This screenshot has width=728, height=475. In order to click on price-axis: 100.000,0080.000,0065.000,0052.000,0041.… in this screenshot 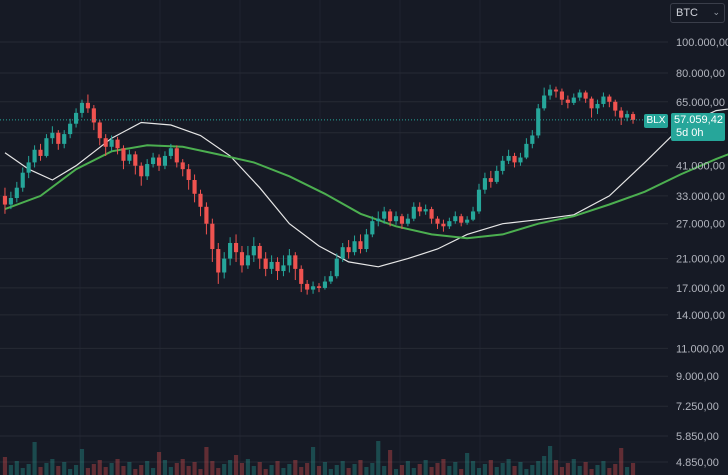, I will do `click(702, 253)`.